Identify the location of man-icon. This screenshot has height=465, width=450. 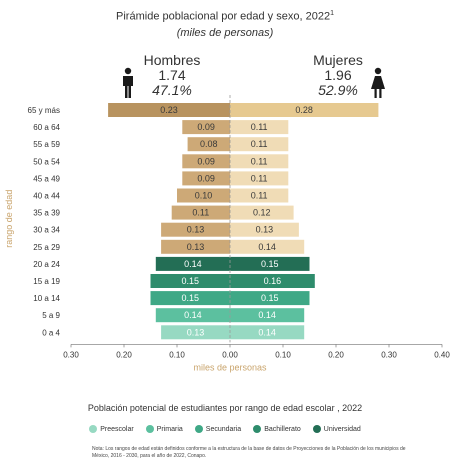
(128, 82).